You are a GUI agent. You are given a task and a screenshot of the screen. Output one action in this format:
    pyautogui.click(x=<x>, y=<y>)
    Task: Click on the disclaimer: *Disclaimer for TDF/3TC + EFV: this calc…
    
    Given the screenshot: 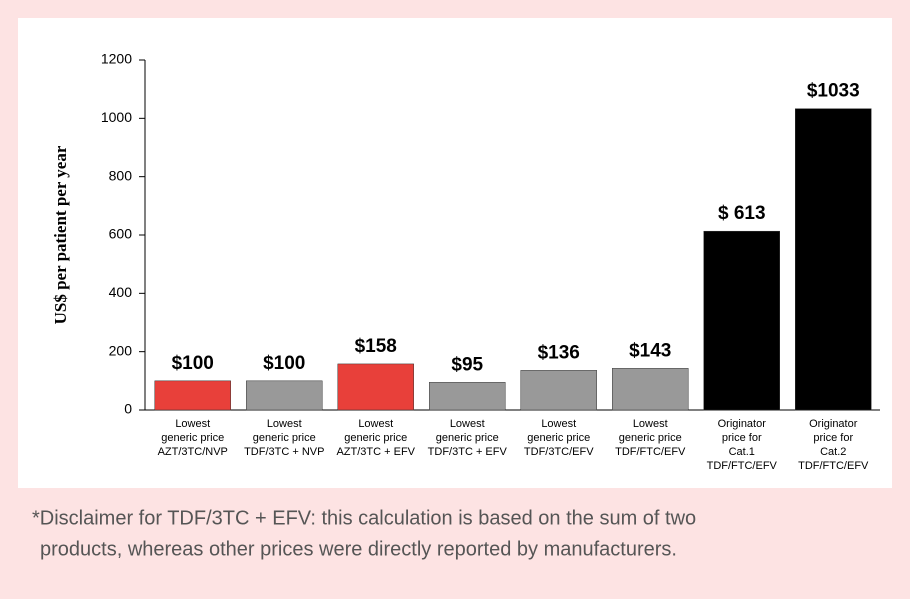 What is the action you would take?
    pyautogui.click(x=364, y=518)
    